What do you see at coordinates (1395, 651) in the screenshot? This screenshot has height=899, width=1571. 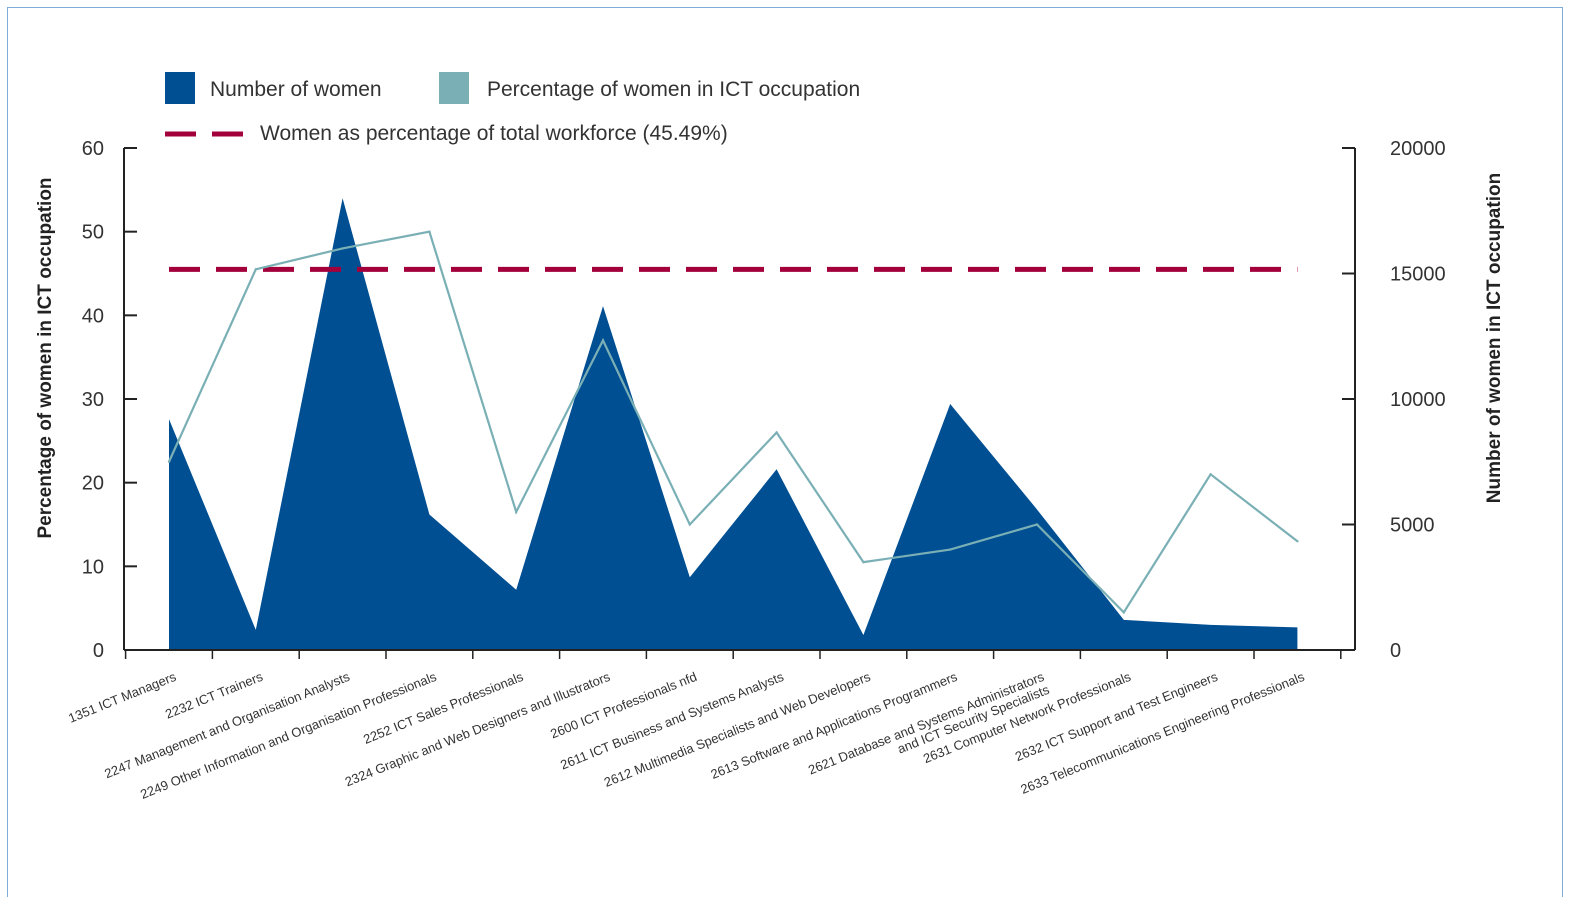 I see `y-right-tick-label: 0` at bounding box center [1395, 651].